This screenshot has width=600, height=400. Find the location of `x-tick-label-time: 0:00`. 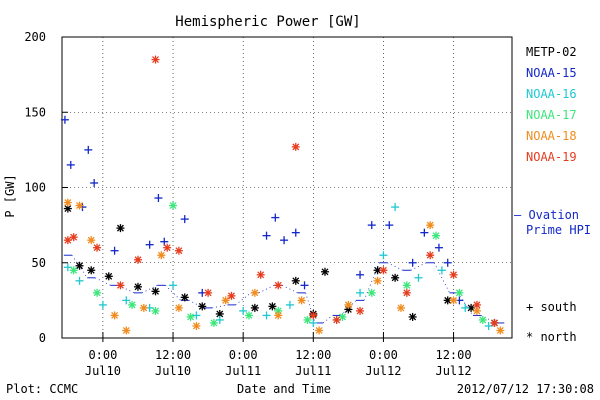

x-tick-label-time: 0:00 is located at coordinates (383, 355).